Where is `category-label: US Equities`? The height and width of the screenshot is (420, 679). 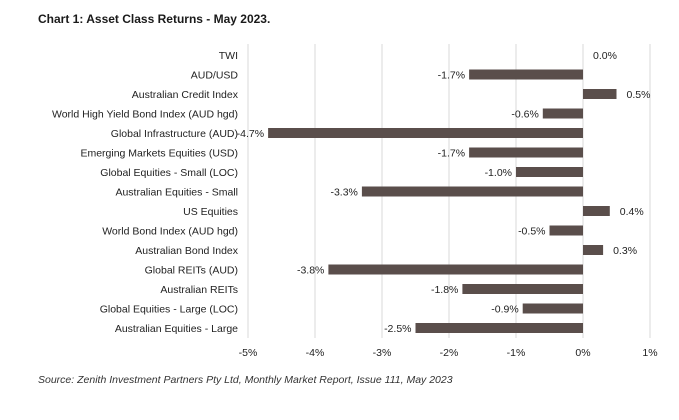 category-label: US Equities is located at coordinates (210, 212).